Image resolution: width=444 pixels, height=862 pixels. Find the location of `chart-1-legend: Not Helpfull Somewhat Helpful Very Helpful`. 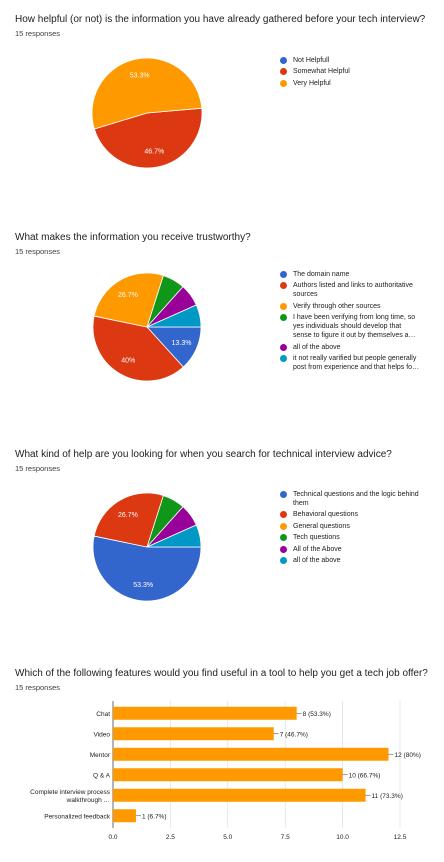

chart-1-legend: Not Helpfull Somewhat Helpful Very Helpful is located at coordinates (355, 73).